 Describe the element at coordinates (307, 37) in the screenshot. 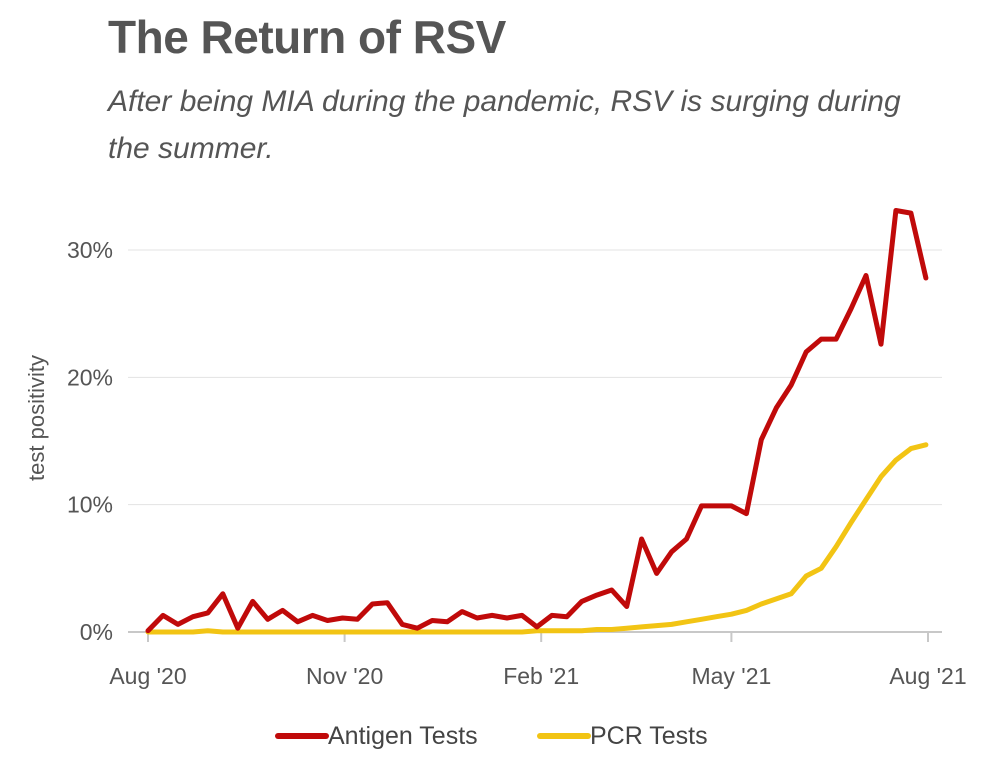

I see `chart-title: The Return of RSV` at that location.